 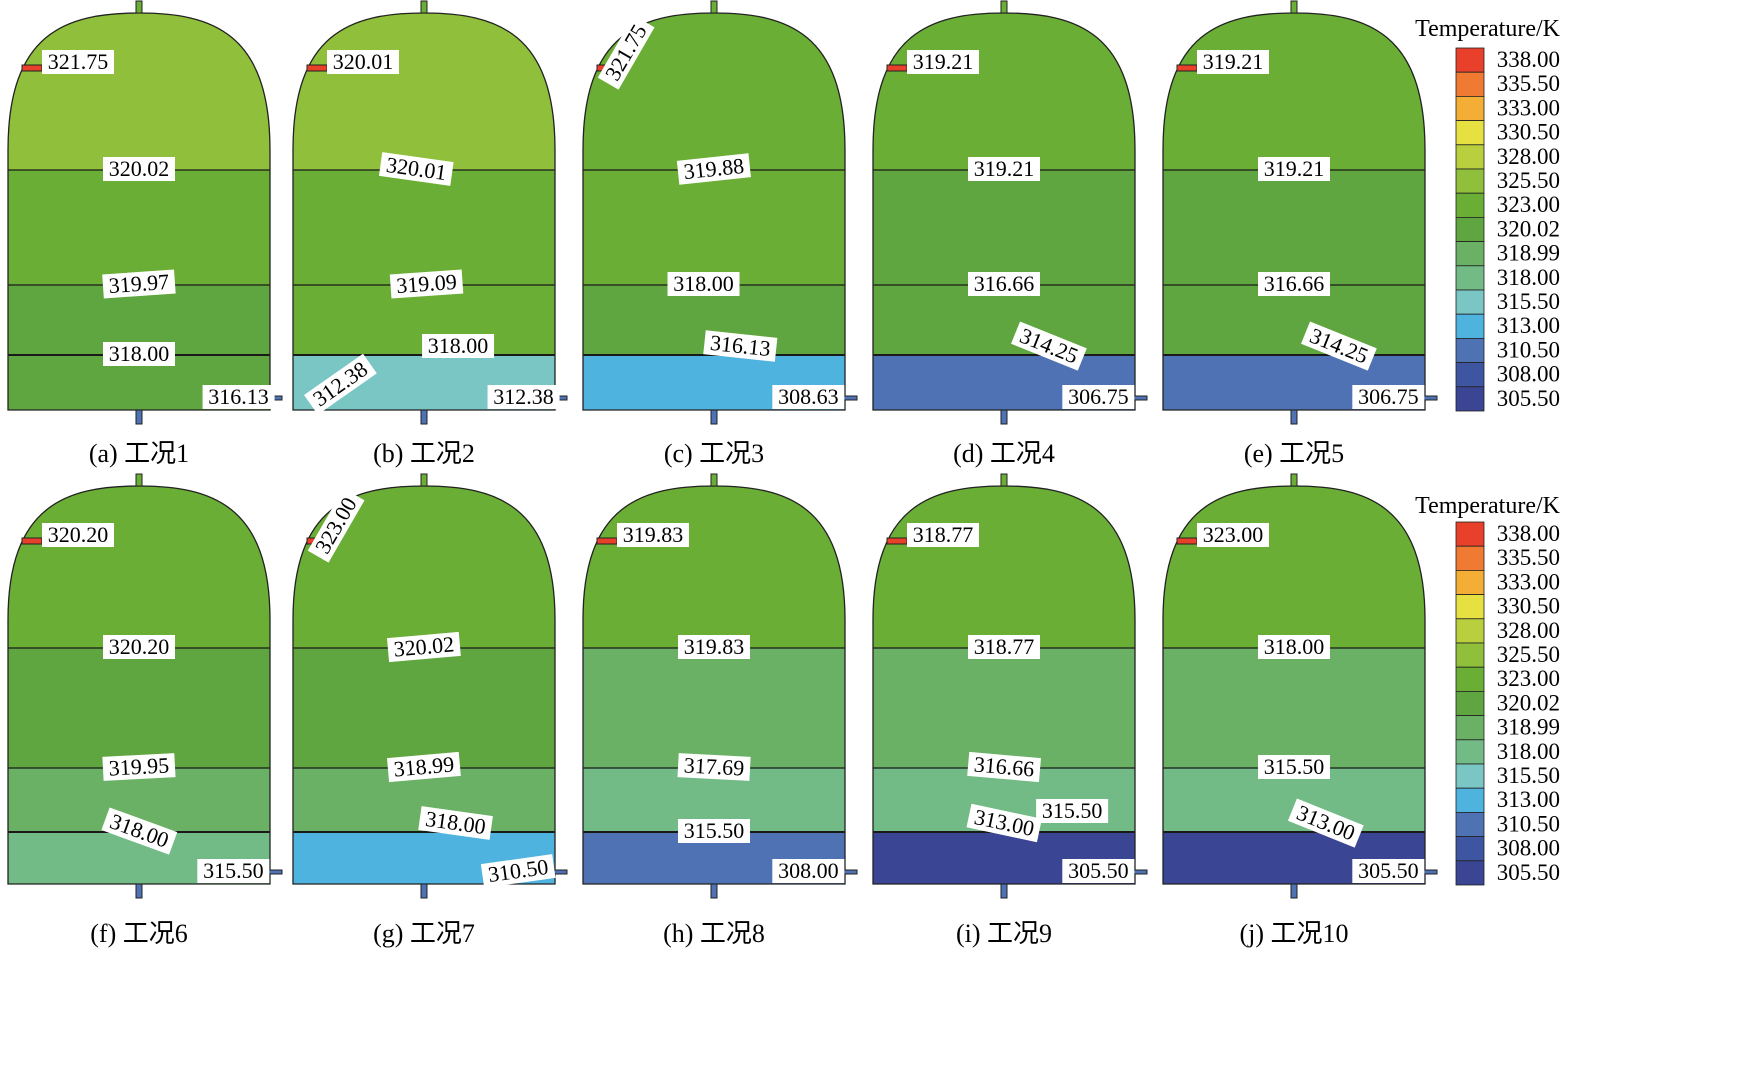 What do you see at coordinates (1004, 646) in the screenshot?
I see `isoline-label: 318.77` at bounding box center [1004, 646].